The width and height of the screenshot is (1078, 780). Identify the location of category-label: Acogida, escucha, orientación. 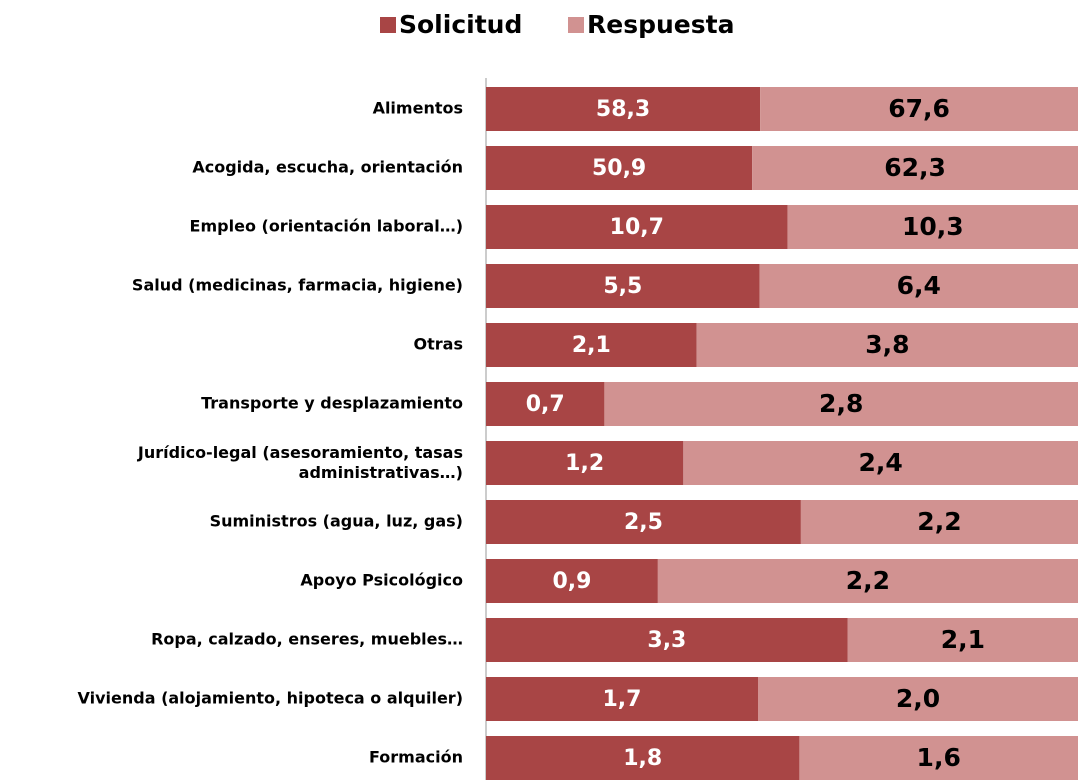
(327, 167).